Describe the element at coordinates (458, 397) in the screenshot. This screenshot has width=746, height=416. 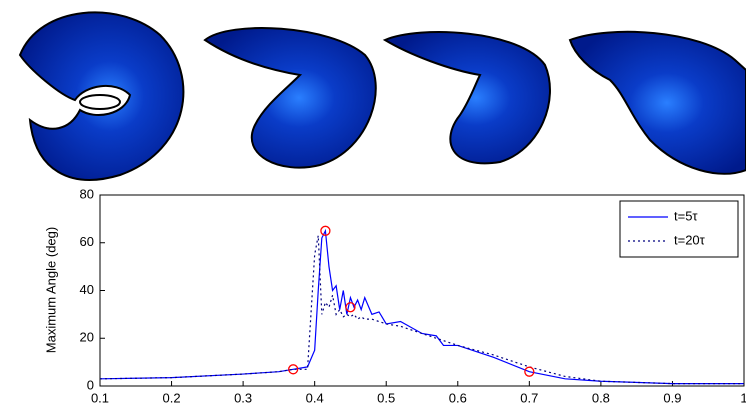
I see `x-tick-label: 0.6` at that location.